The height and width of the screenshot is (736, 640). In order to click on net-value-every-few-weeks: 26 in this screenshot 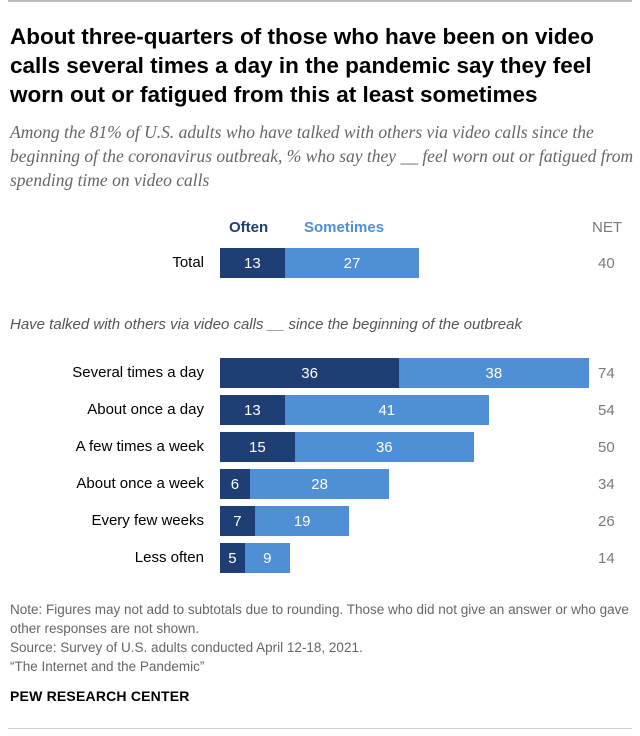, I will do `click(606, 521)`.